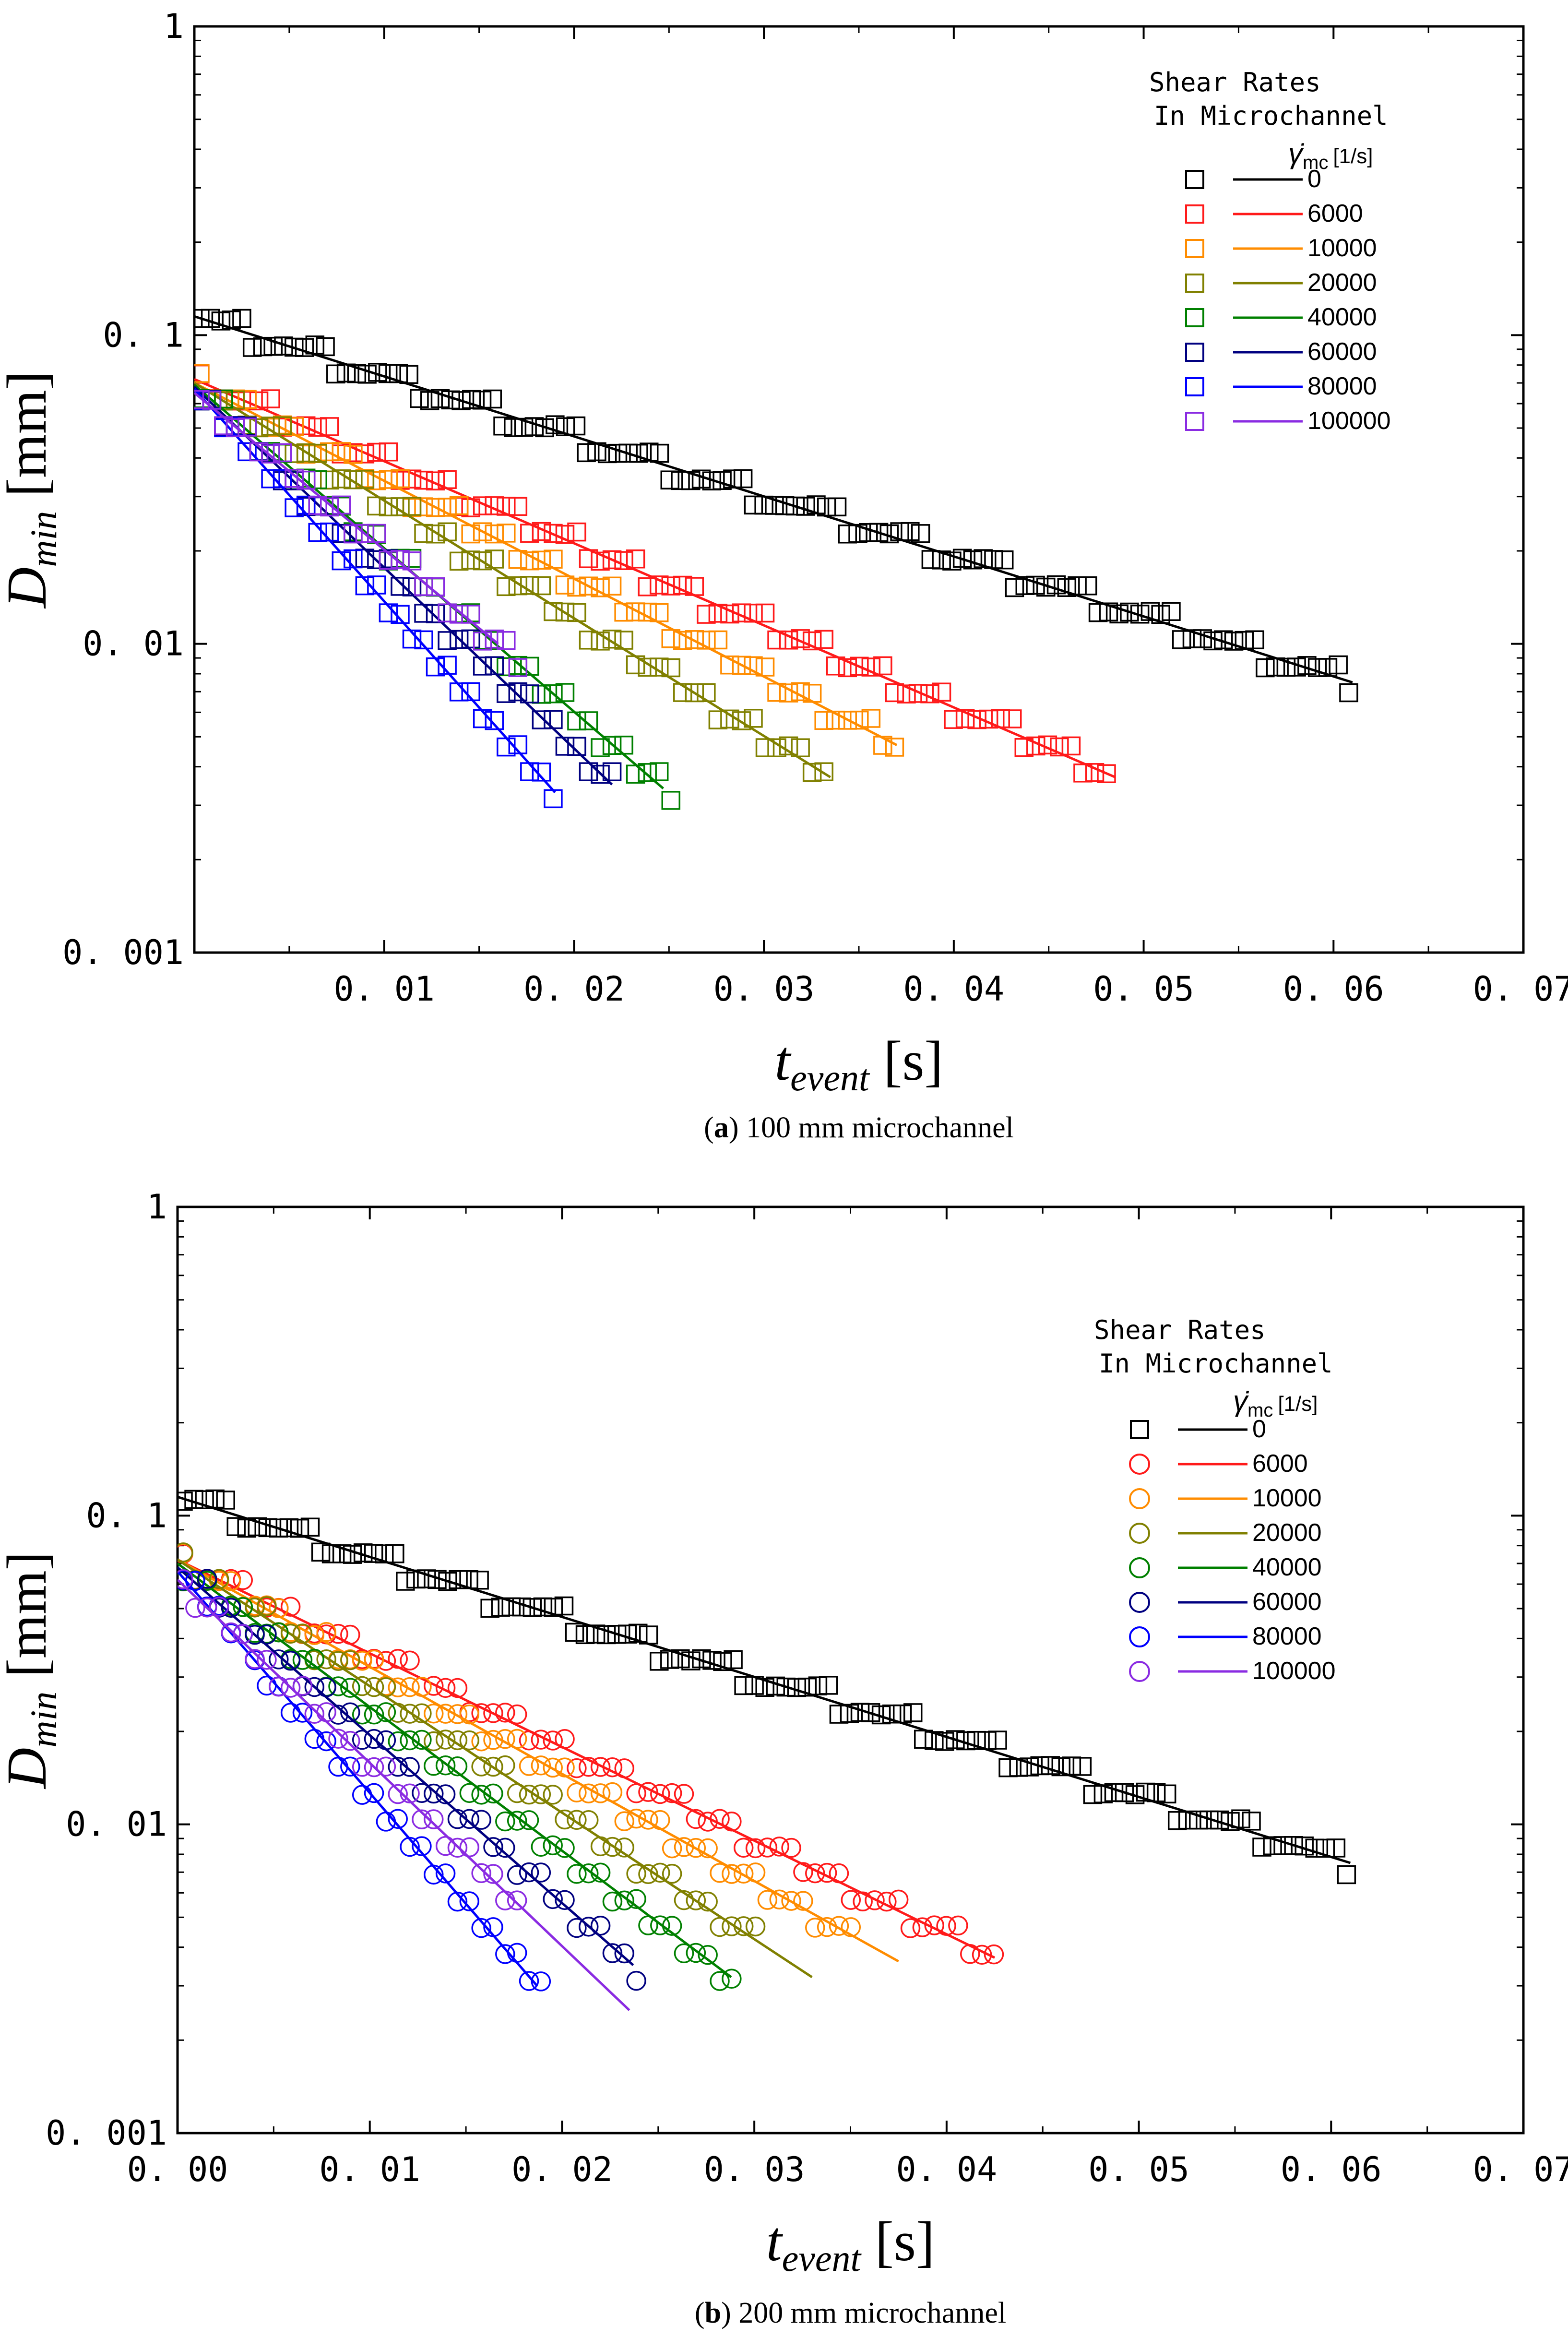  What do you see at coordinates (858, 1063) in the screenshot?
I see `x-axis-title: tevent [s]` at bounding box center [858, 1063].